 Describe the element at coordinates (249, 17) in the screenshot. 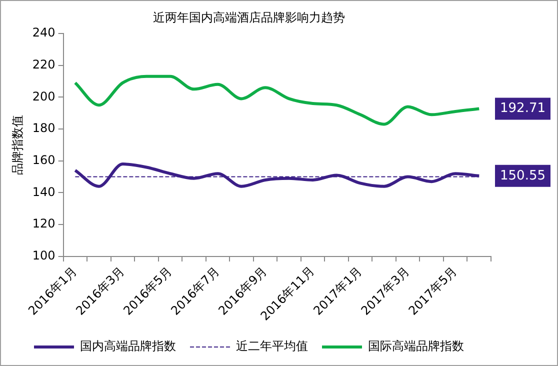

I see `chart-title: 近两年国内高端酒店品牌影响力趋势` at that location.